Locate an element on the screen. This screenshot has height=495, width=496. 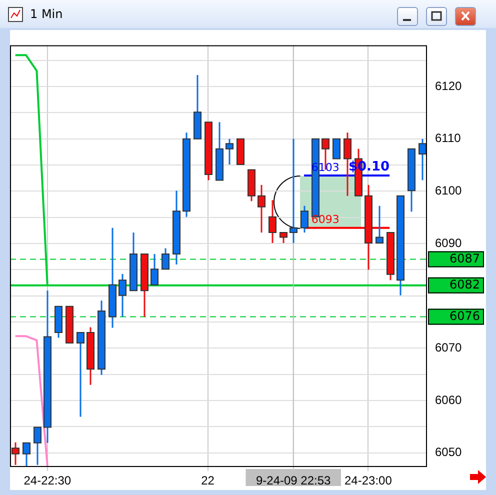
y-tick-label: 6060 is located at coordinates (448, 399).